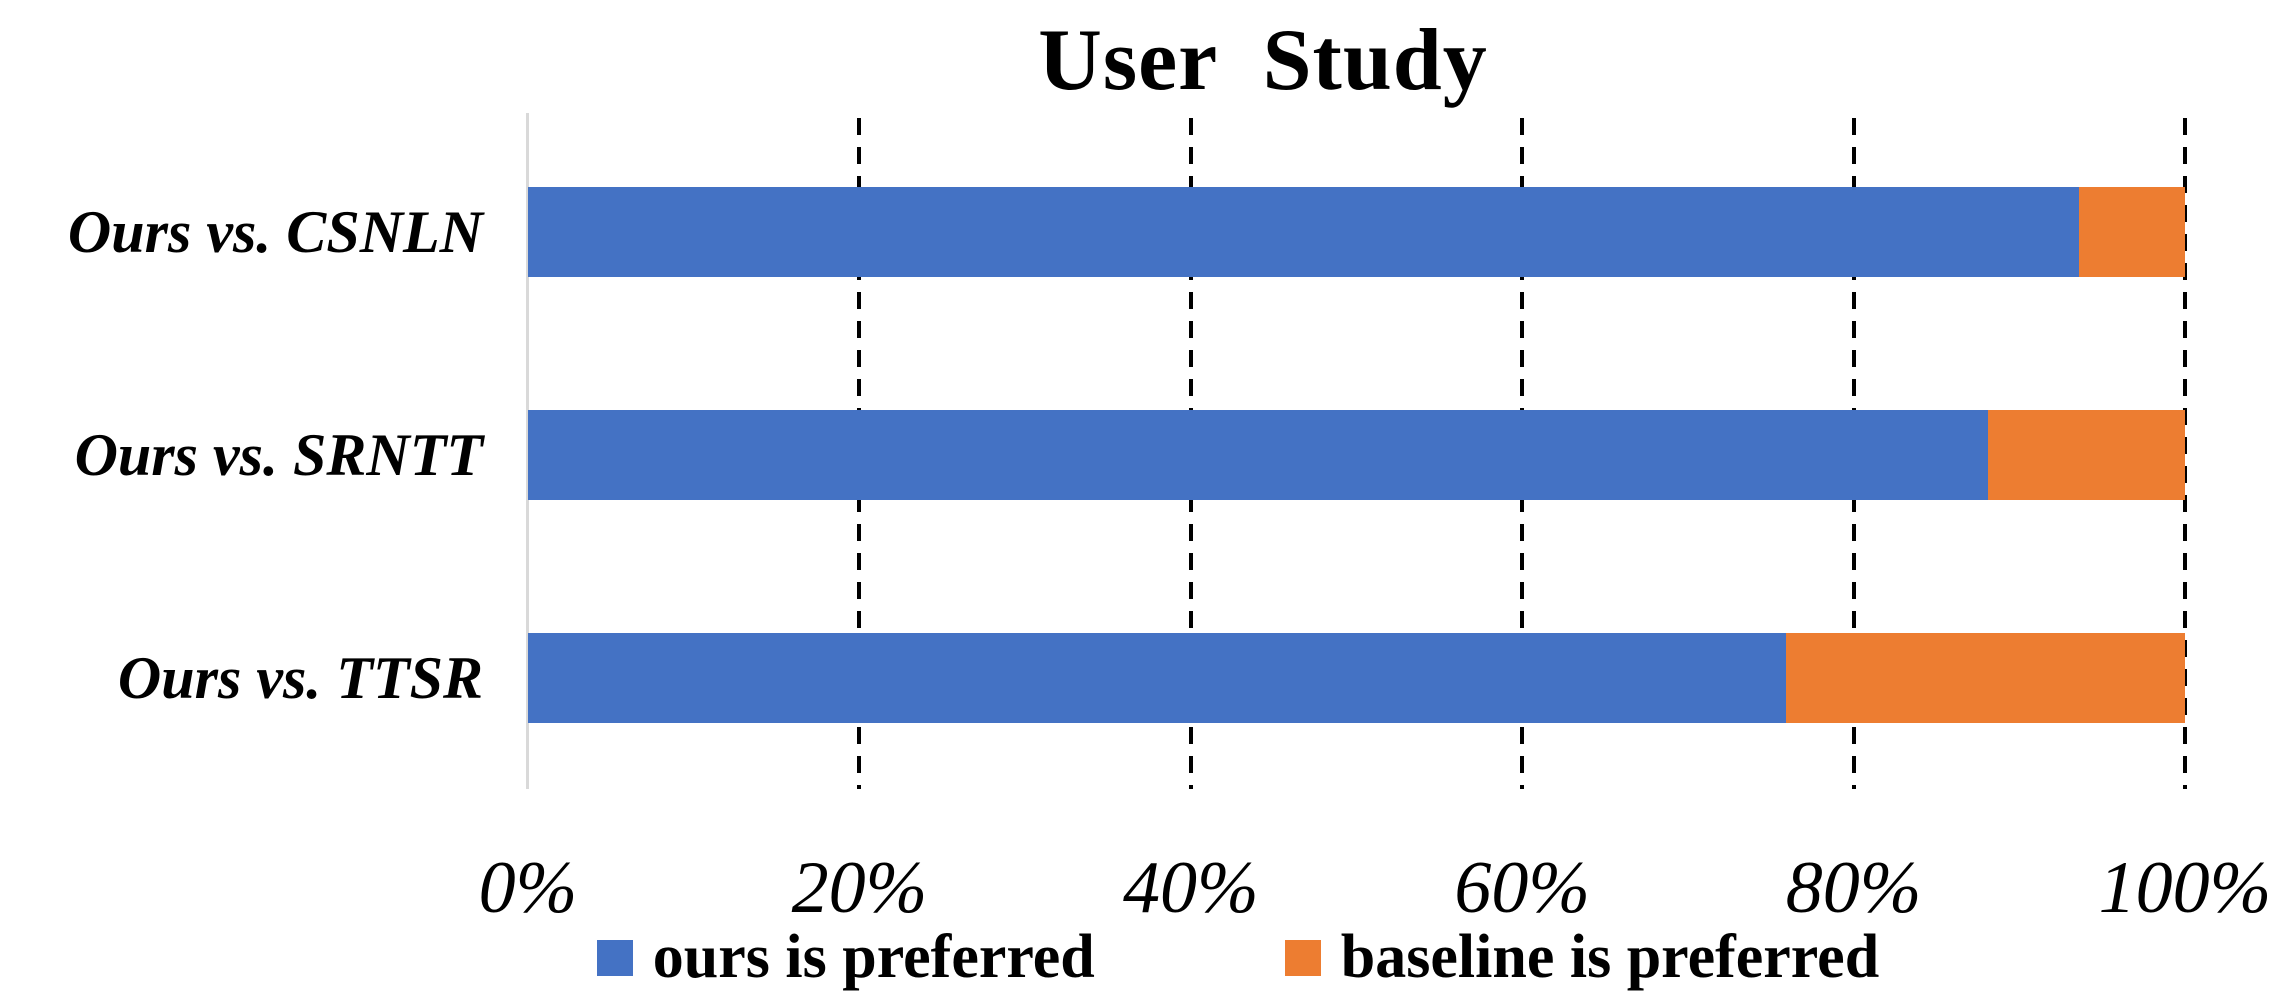 The width and height of the screenshot is (2286, 1001). I want to click on bar-segment-baseline-srntt, so click(2086, 455).